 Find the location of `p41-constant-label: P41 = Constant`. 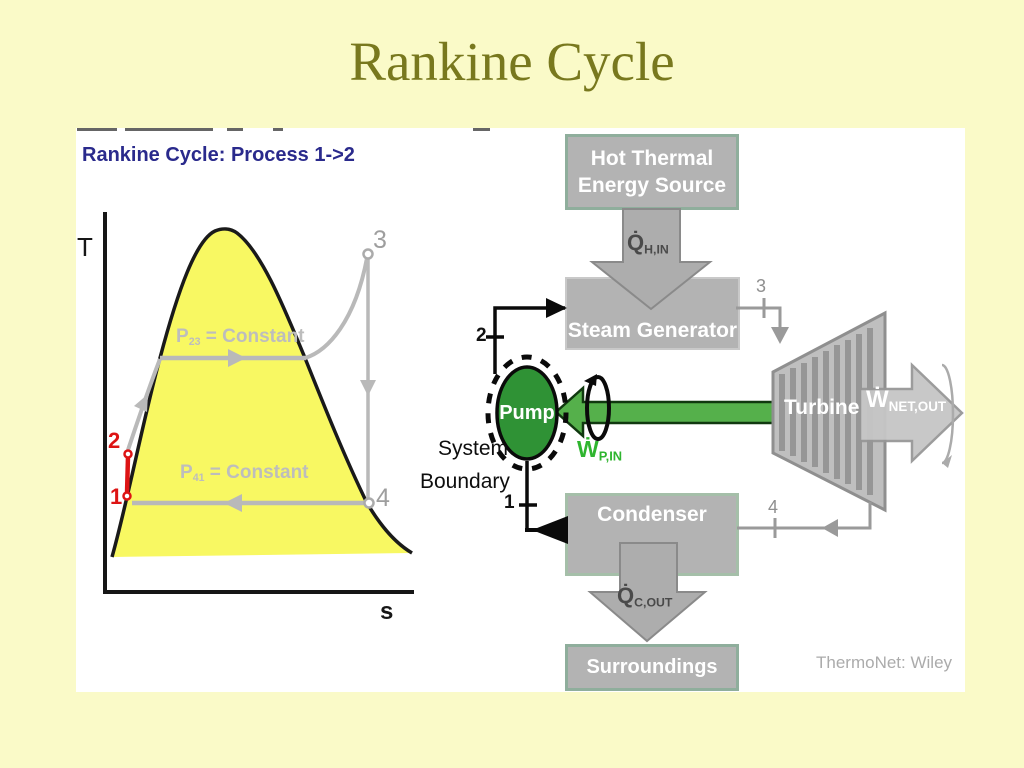

p41-constant-label: P41 = Constant is located at coordinates (244, 473).